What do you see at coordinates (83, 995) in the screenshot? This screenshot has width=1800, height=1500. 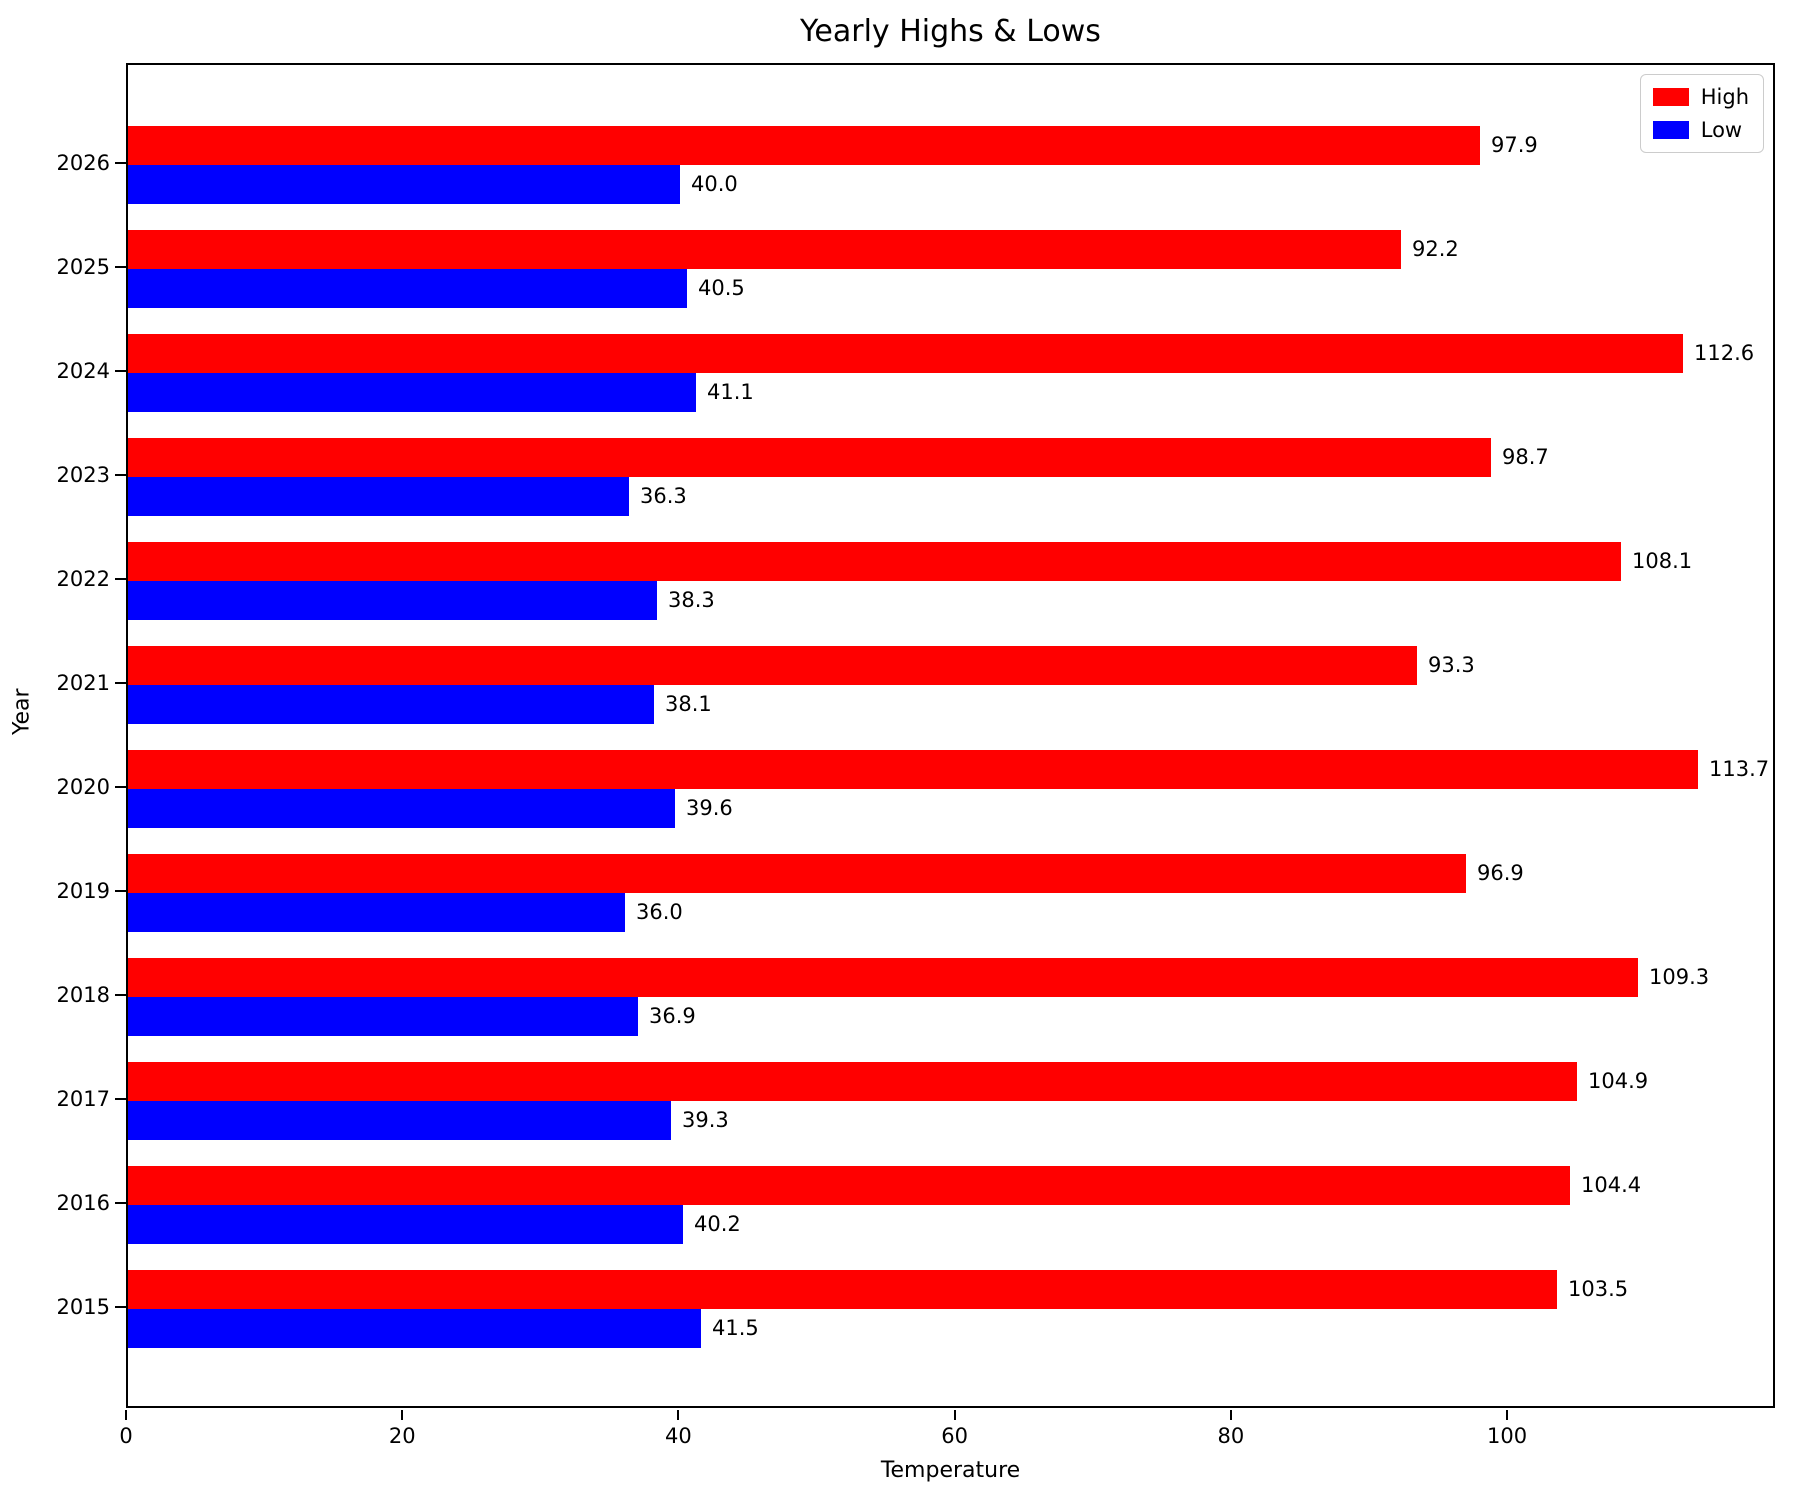 I see `ytick-label-2018: 2018` at bounding box center [83, 995].